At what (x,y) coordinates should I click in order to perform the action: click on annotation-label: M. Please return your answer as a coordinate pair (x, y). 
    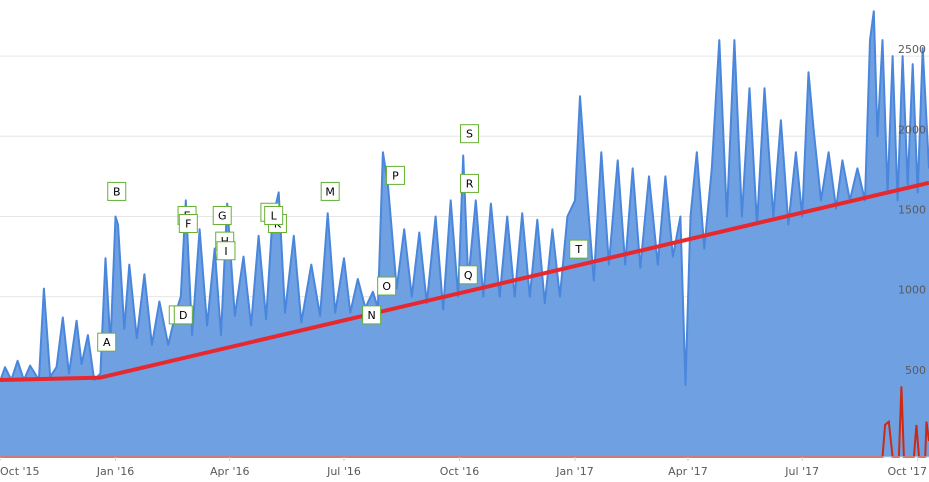
    Looking at the image, I should click on (330, 191).